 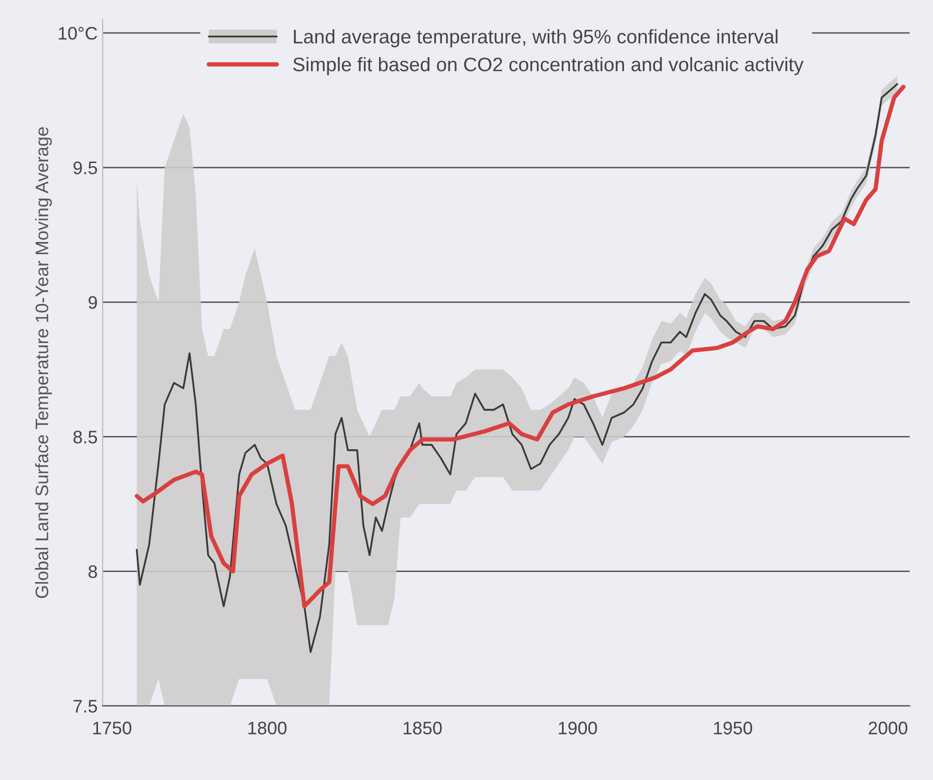 What do you see at coordinates (548, 66) in the screenshot?
I see `legend-label: Simple fit based on CO2 concentration and volcanic activity` at bounding box center [548, 66].